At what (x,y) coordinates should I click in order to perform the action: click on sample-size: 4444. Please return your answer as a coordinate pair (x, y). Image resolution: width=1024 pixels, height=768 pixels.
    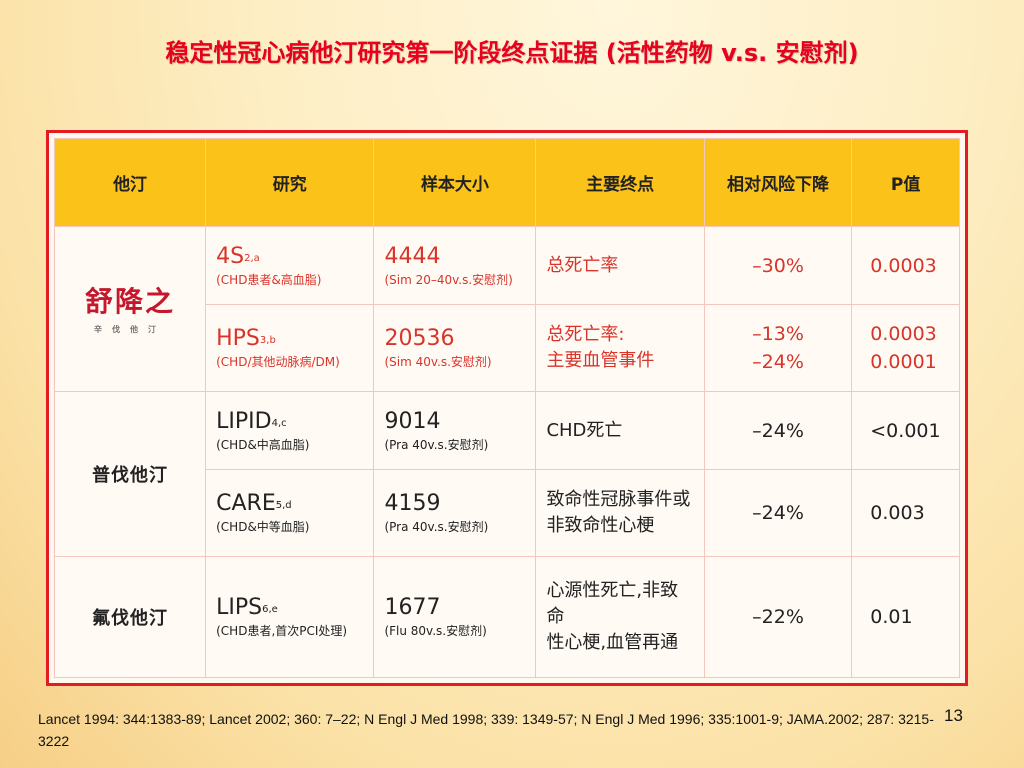
    Looking at the image, I should click on (412, 256).